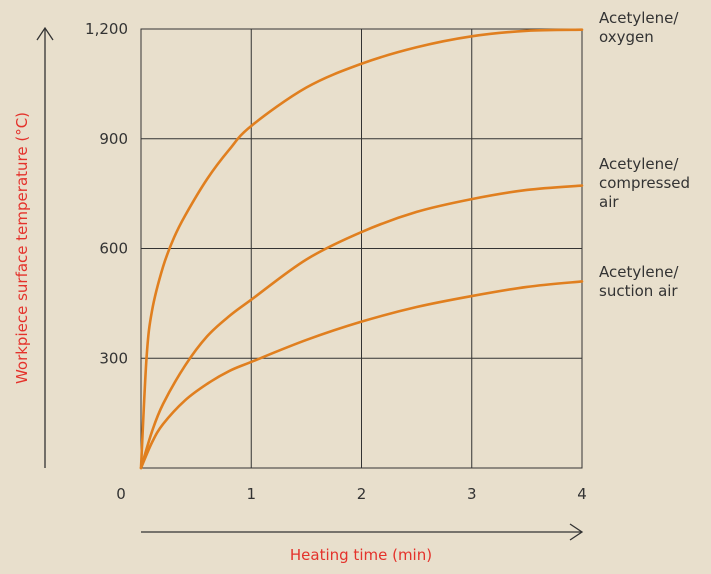  Describe the element at coordinates (638, 291) in the screenshot. I see `series-label-line: suction air` at that location.